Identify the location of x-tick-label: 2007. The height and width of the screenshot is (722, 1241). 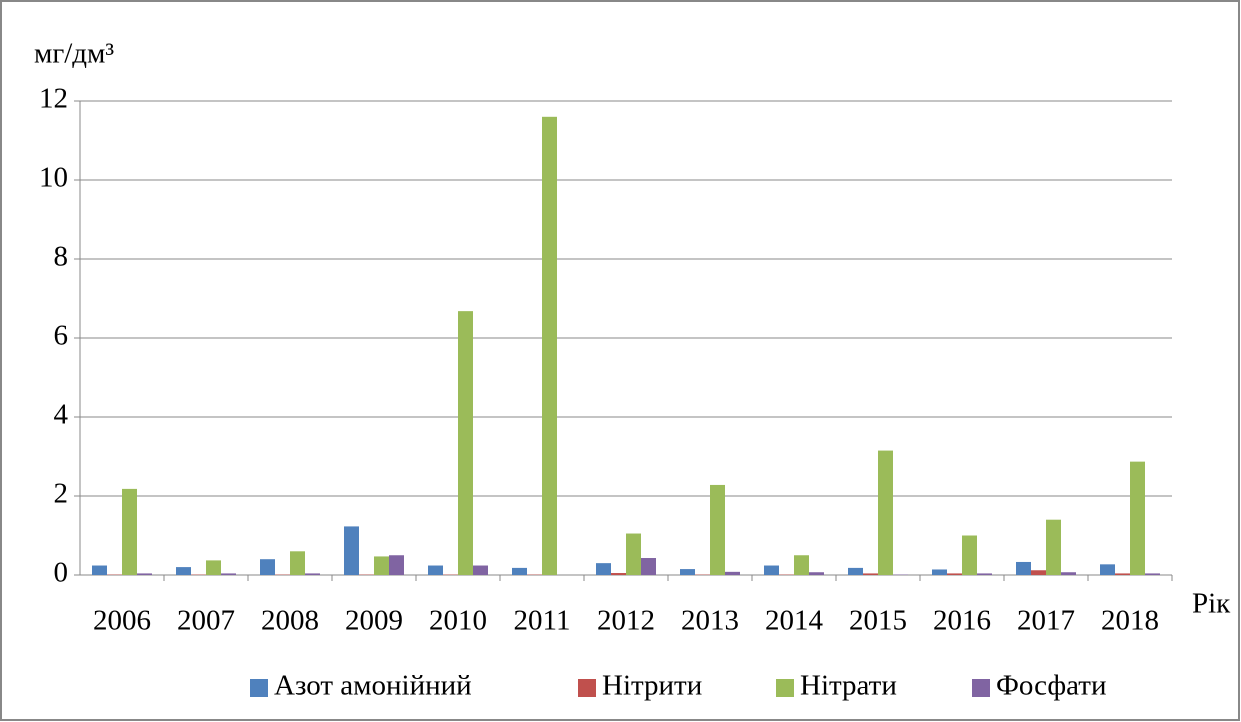
(206, 621).